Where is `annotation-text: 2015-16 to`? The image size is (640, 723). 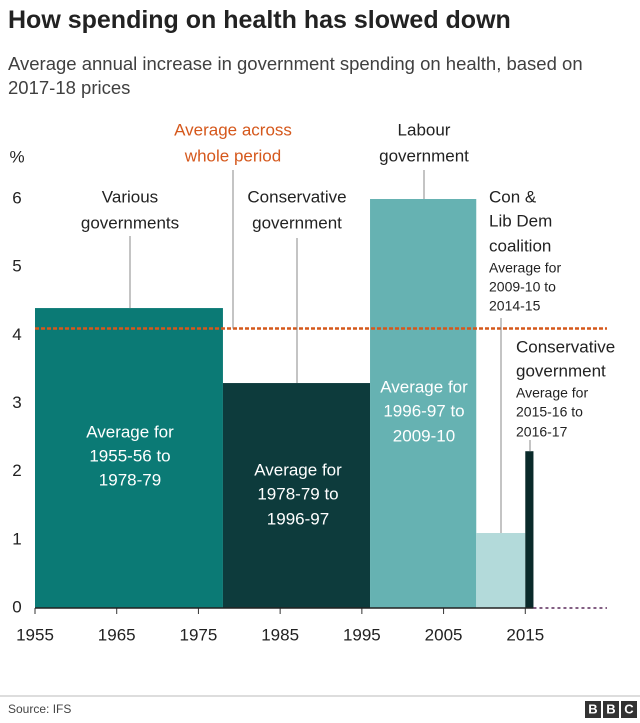
annotation-text: 2015-16 to is located at coordinates (549, 412).